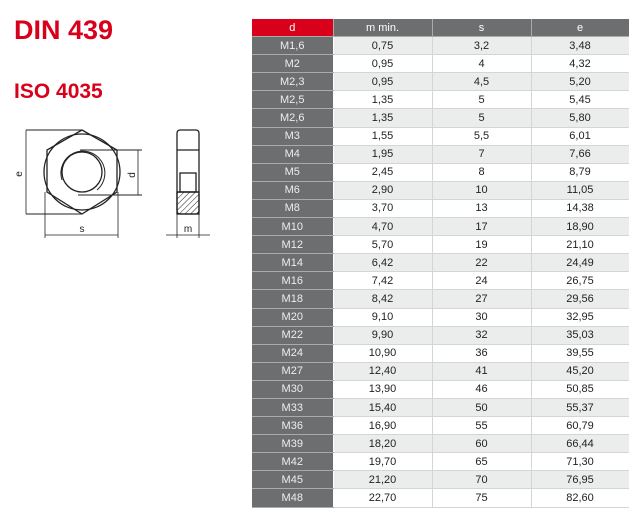  I want to click on table-cell: 35,03, so click(580, 335).